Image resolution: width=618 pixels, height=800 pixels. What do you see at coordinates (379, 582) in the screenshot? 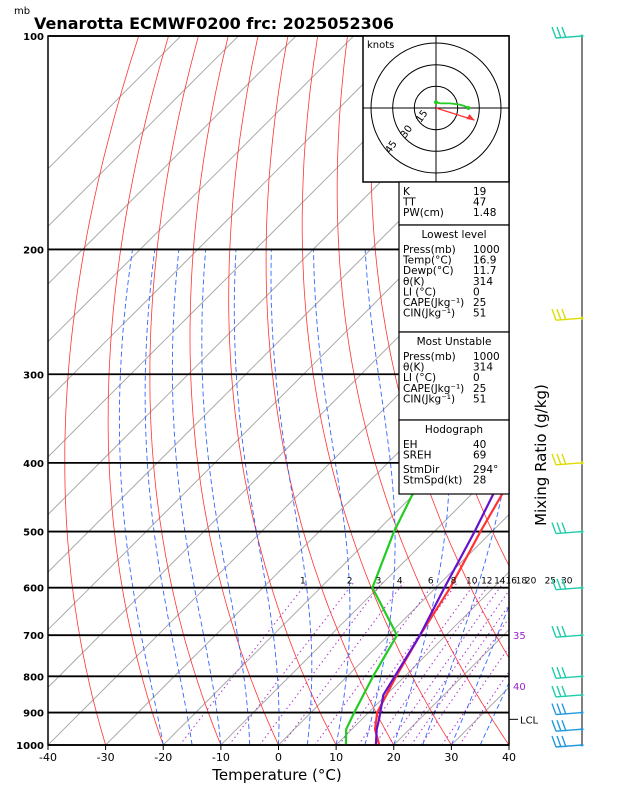
I see `mixing-ratio-label: 3` at bounding box center [379, 582].